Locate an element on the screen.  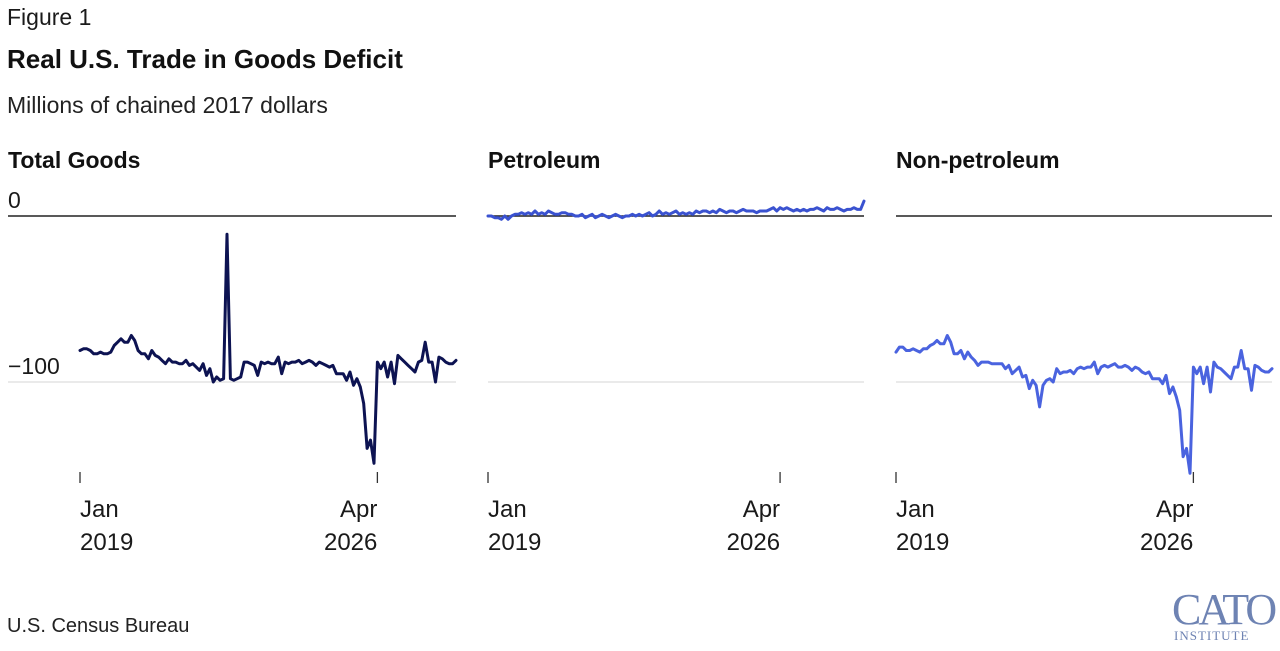
x-tick-year-2-panel-1: 2026 is located at coordinates (350, 542).